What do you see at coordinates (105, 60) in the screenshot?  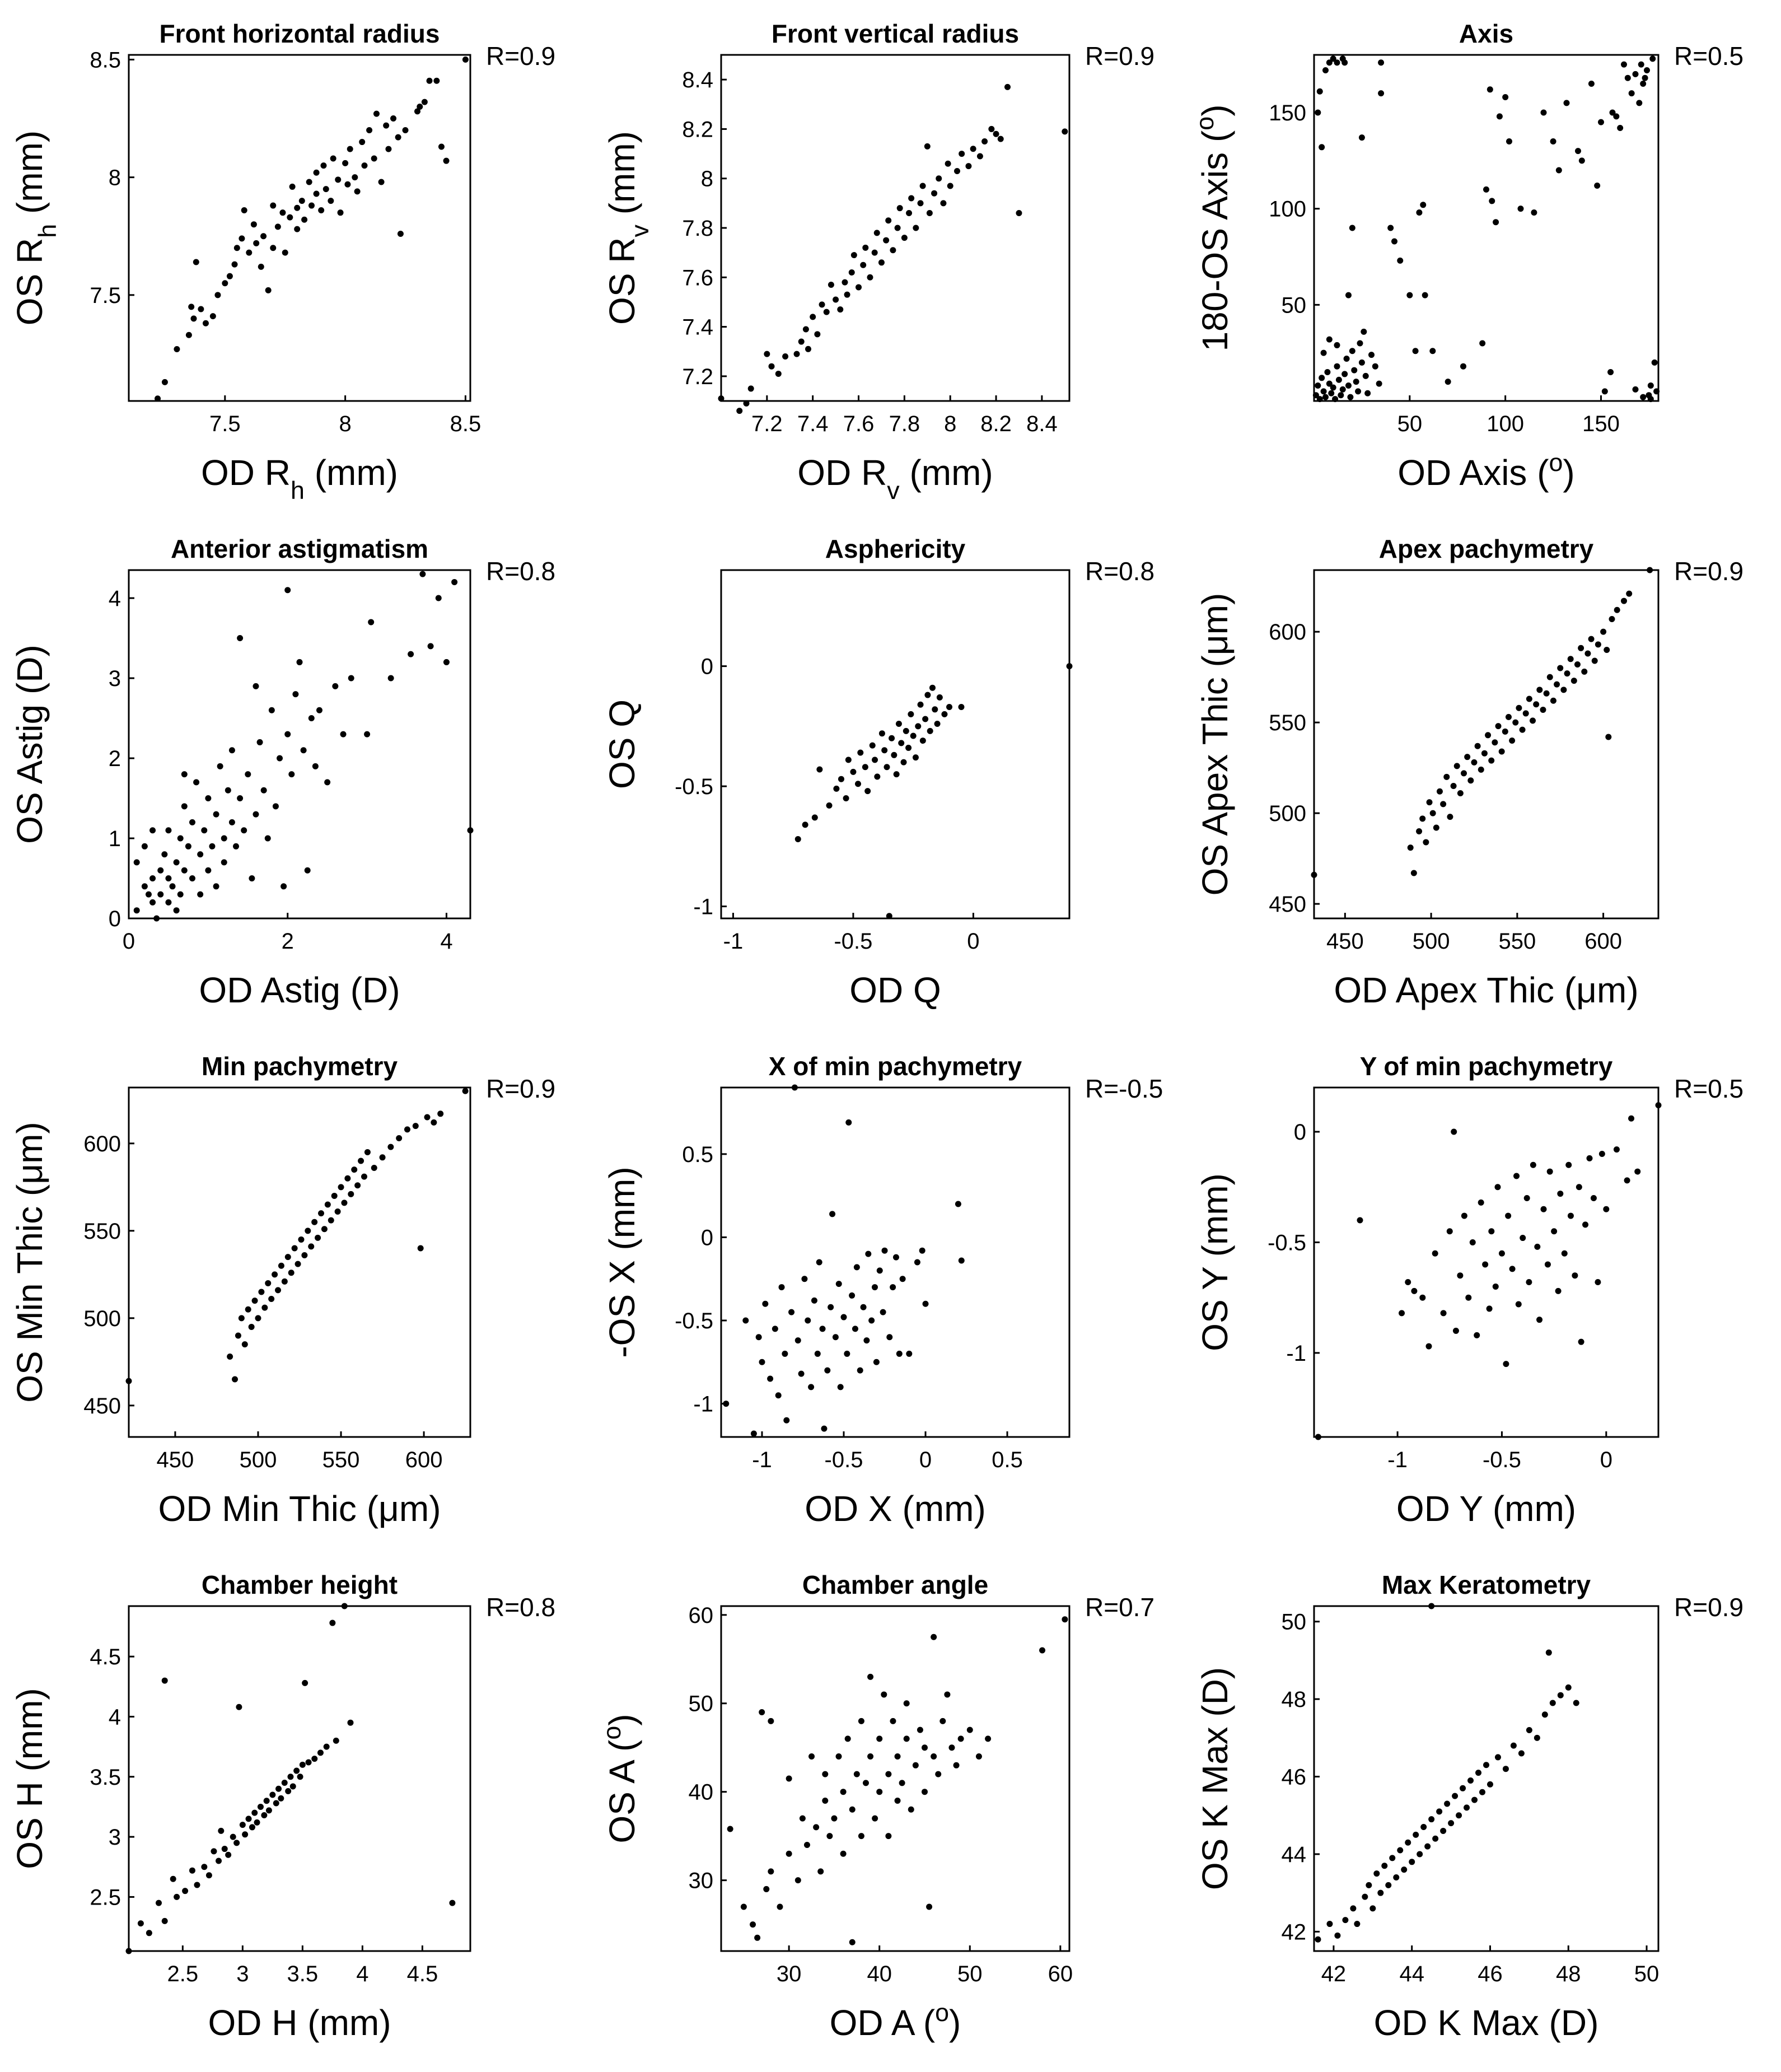 I see `y-tick-label: 8.5` at bounding box center [105, 60].